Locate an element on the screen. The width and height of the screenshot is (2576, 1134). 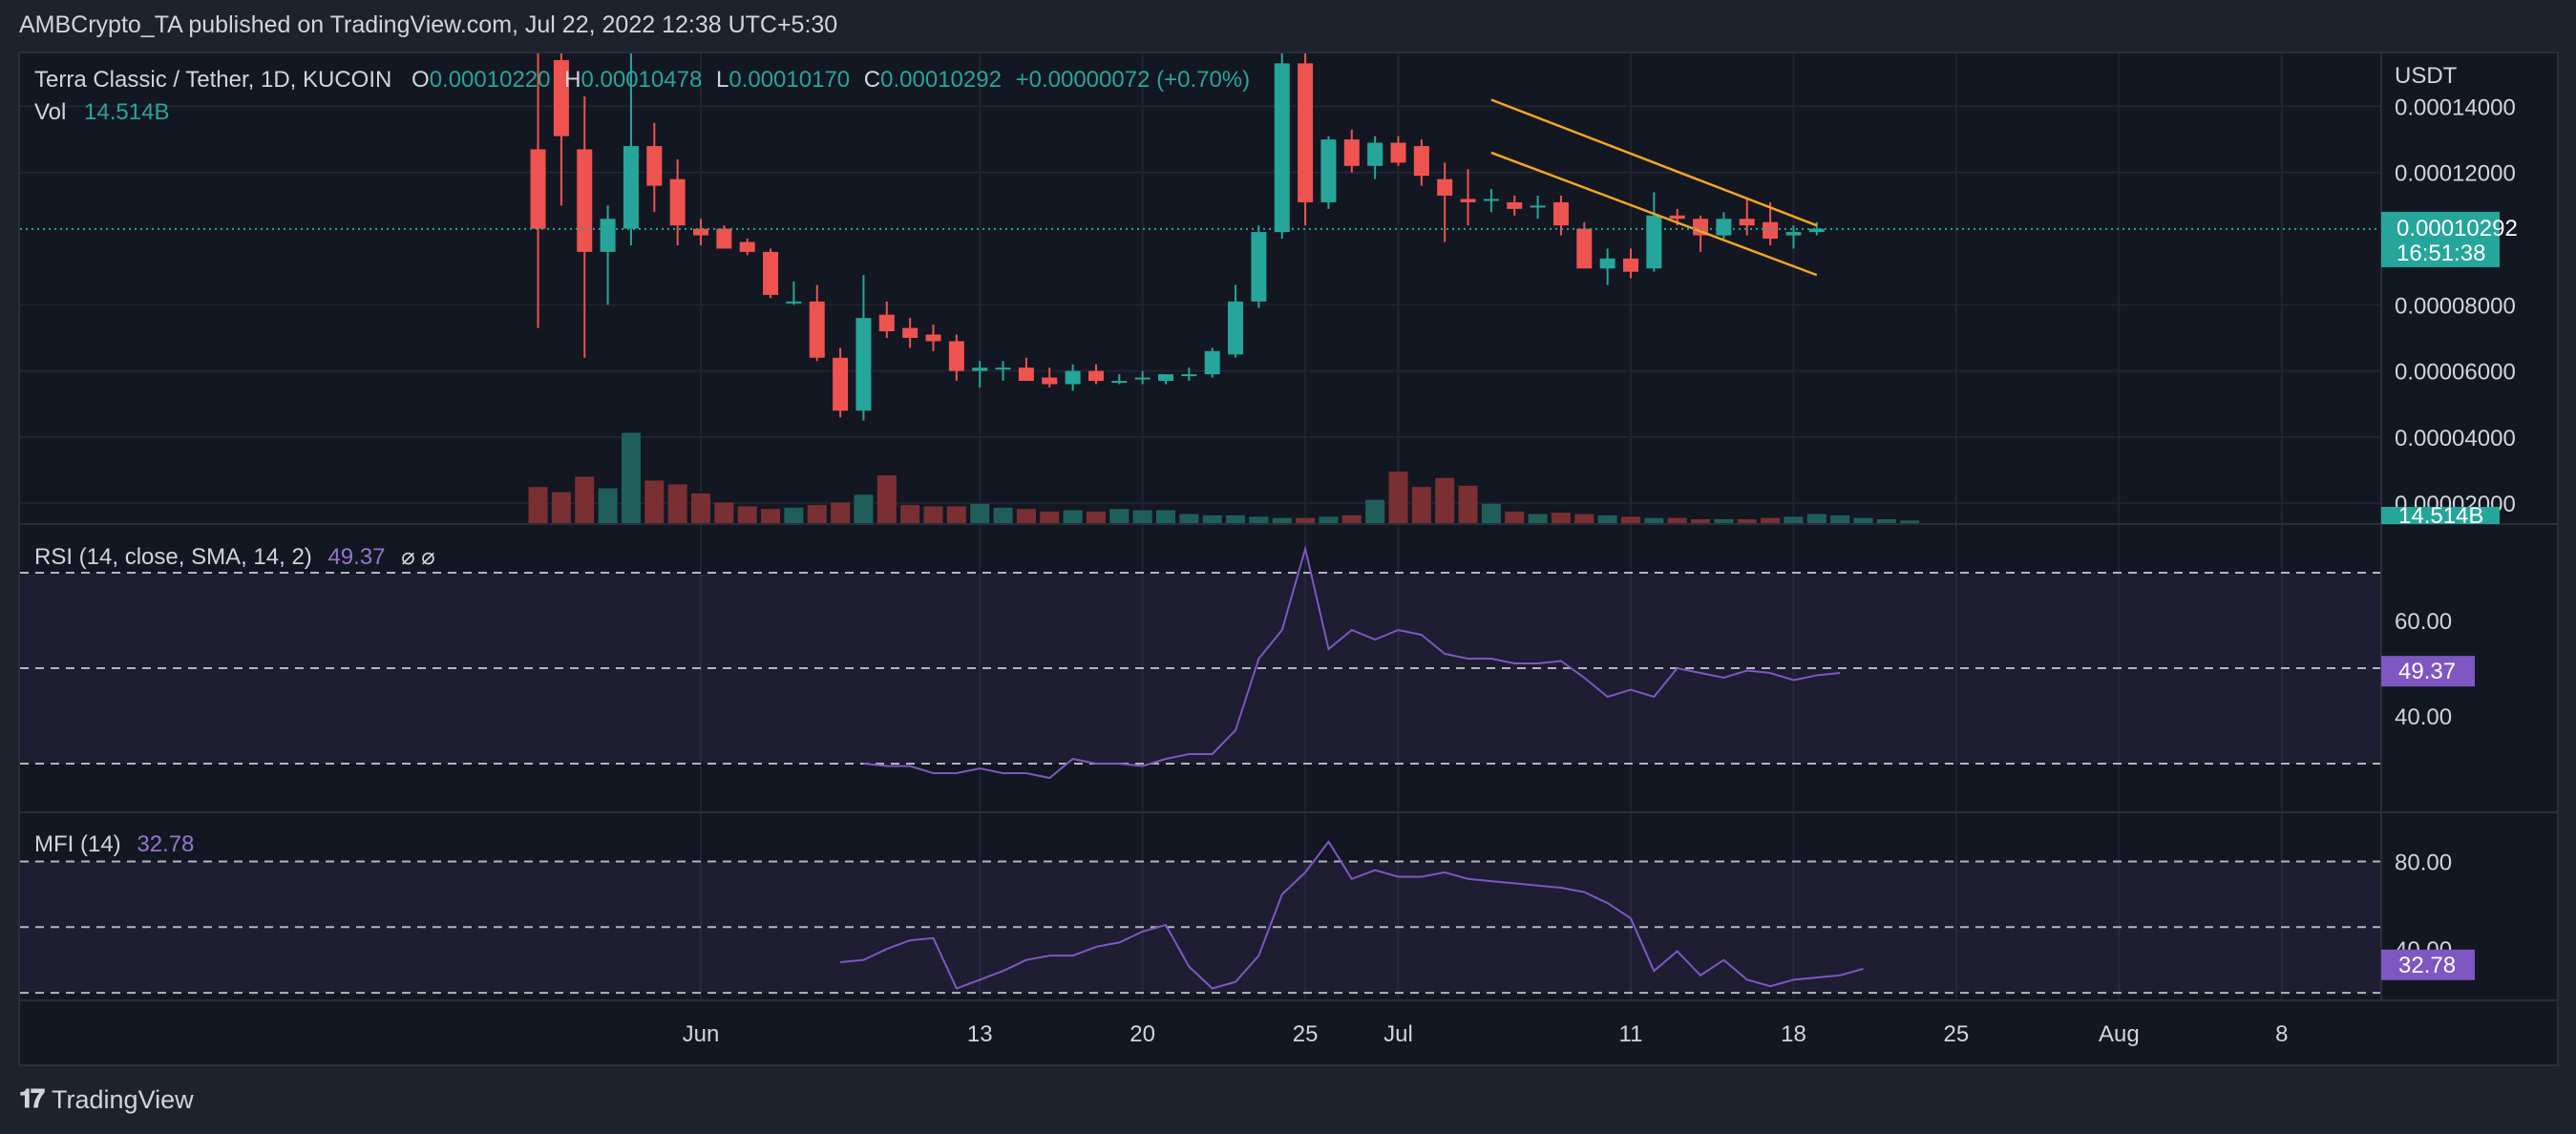
mfi-value-badge-text: 32.78 is located at coordinates (2427, 965).